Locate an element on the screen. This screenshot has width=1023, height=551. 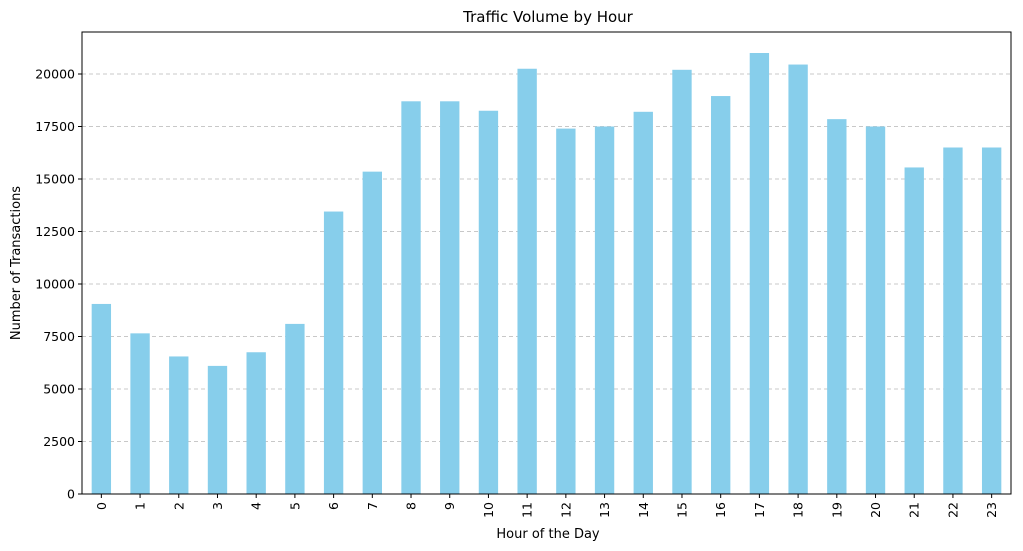
y-tick-label: 10000 is located at coordinates (55, 284).